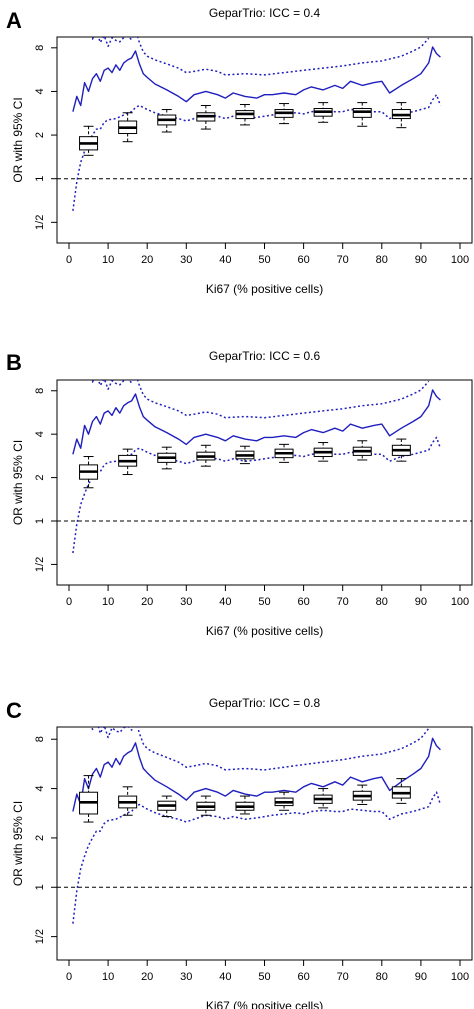 The height and width of the screenshot is (1009, 474). Describe the element at coordinates (265, 703) in the screenshot. I see `chart-title: GeparTrio: ICC = 0.8` at that location.